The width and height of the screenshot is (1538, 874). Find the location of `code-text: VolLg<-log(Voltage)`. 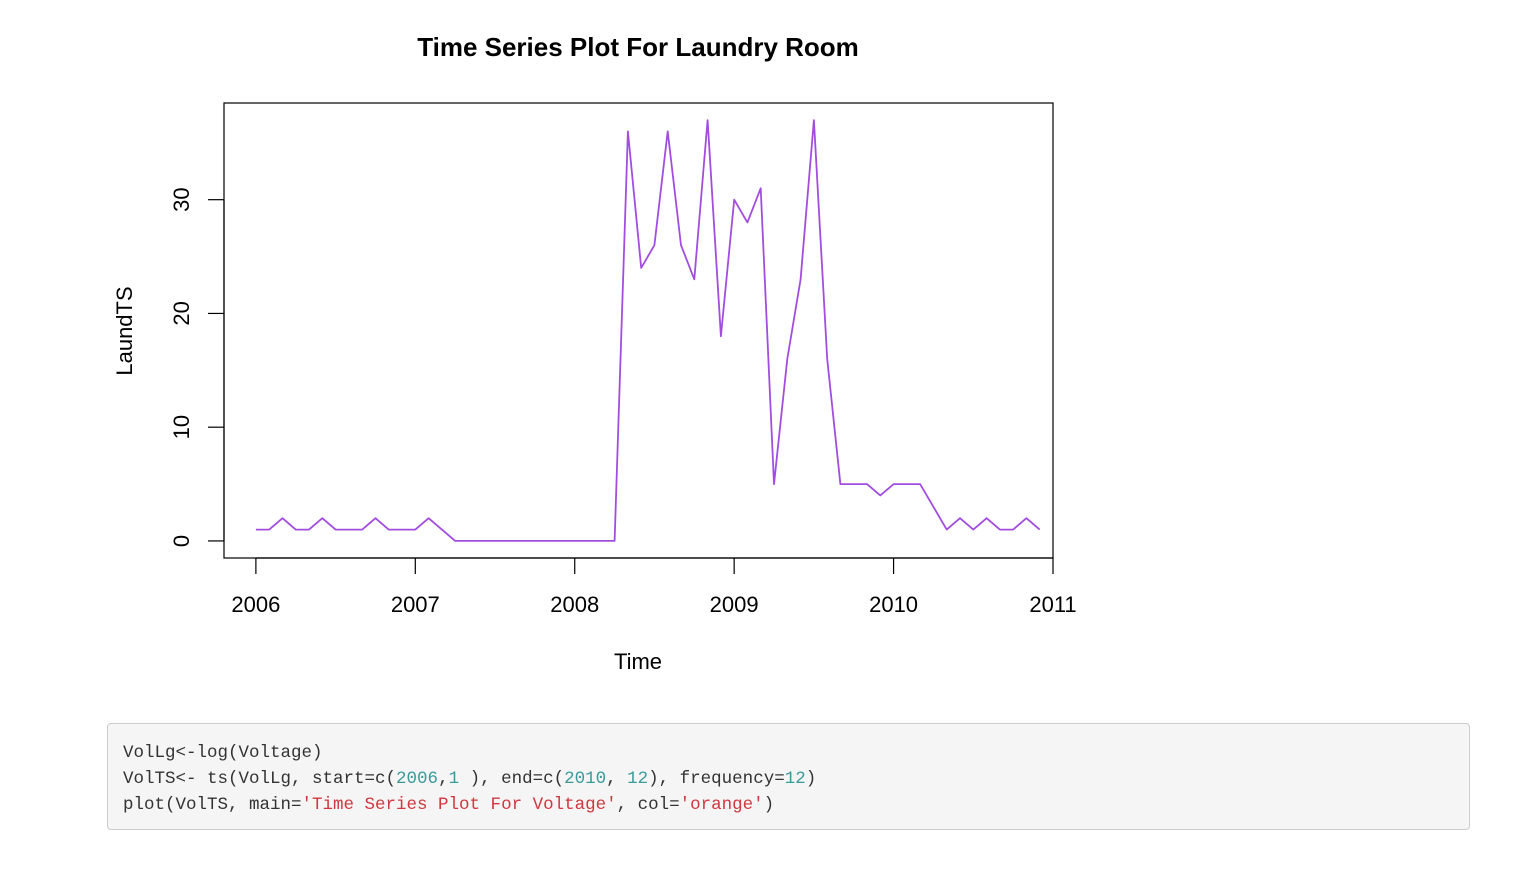

code-text: VolLg<-log(Voltage) is located at coordinates (223, 753).